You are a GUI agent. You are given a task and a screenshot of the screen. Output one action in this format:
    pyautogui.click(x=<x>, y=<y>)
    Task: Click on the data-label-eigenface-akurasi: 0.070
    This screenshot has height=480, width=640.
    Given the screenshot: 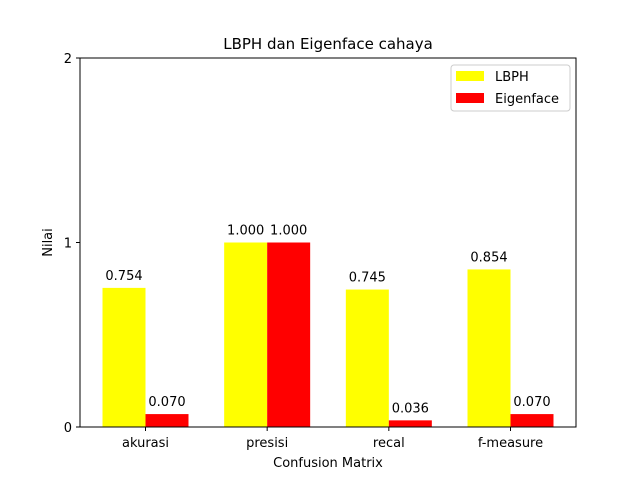 What is the action you would take?
    pyautogui.click(x=166, y=402)
    